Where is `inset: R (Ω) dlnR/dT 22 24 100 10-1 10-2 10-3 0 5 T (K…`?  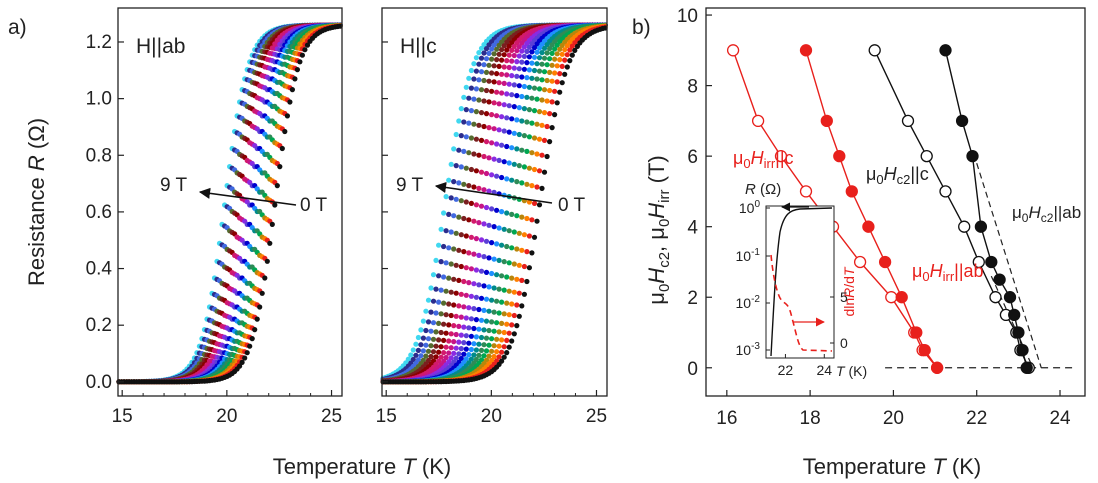
inset: R (Ω) dlnR/dT 22 24 100 10-1 10-2 10-3 0 5 T (K… is located at coordinates (802, 280).